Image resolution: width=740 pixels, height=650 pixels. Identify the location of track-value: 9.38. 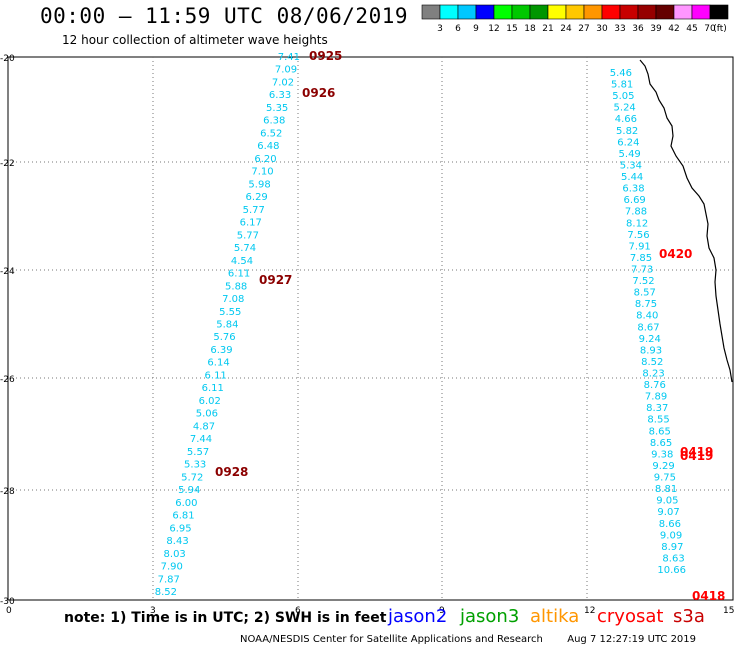
(662, 454).